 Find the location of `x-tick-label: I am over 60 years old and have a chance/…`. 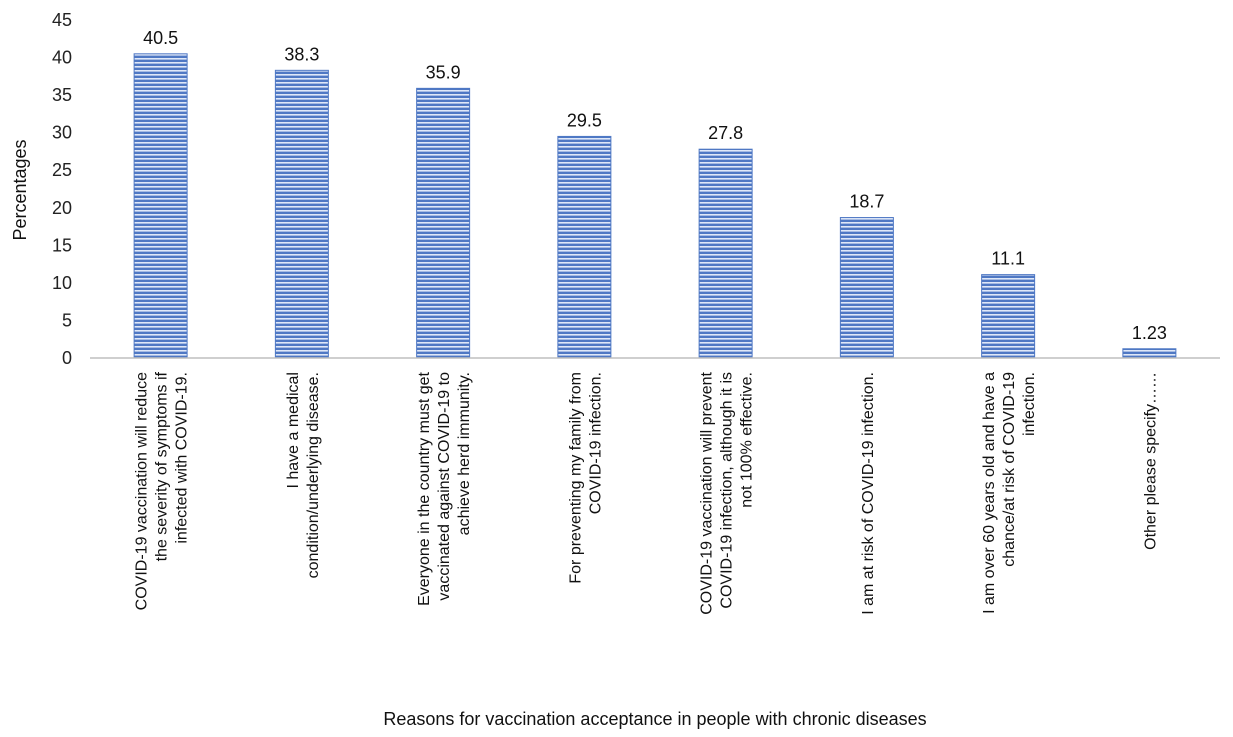

x-tick-label: I am over 60 years old and have a chance/… is located at coordinates (1009, 493).